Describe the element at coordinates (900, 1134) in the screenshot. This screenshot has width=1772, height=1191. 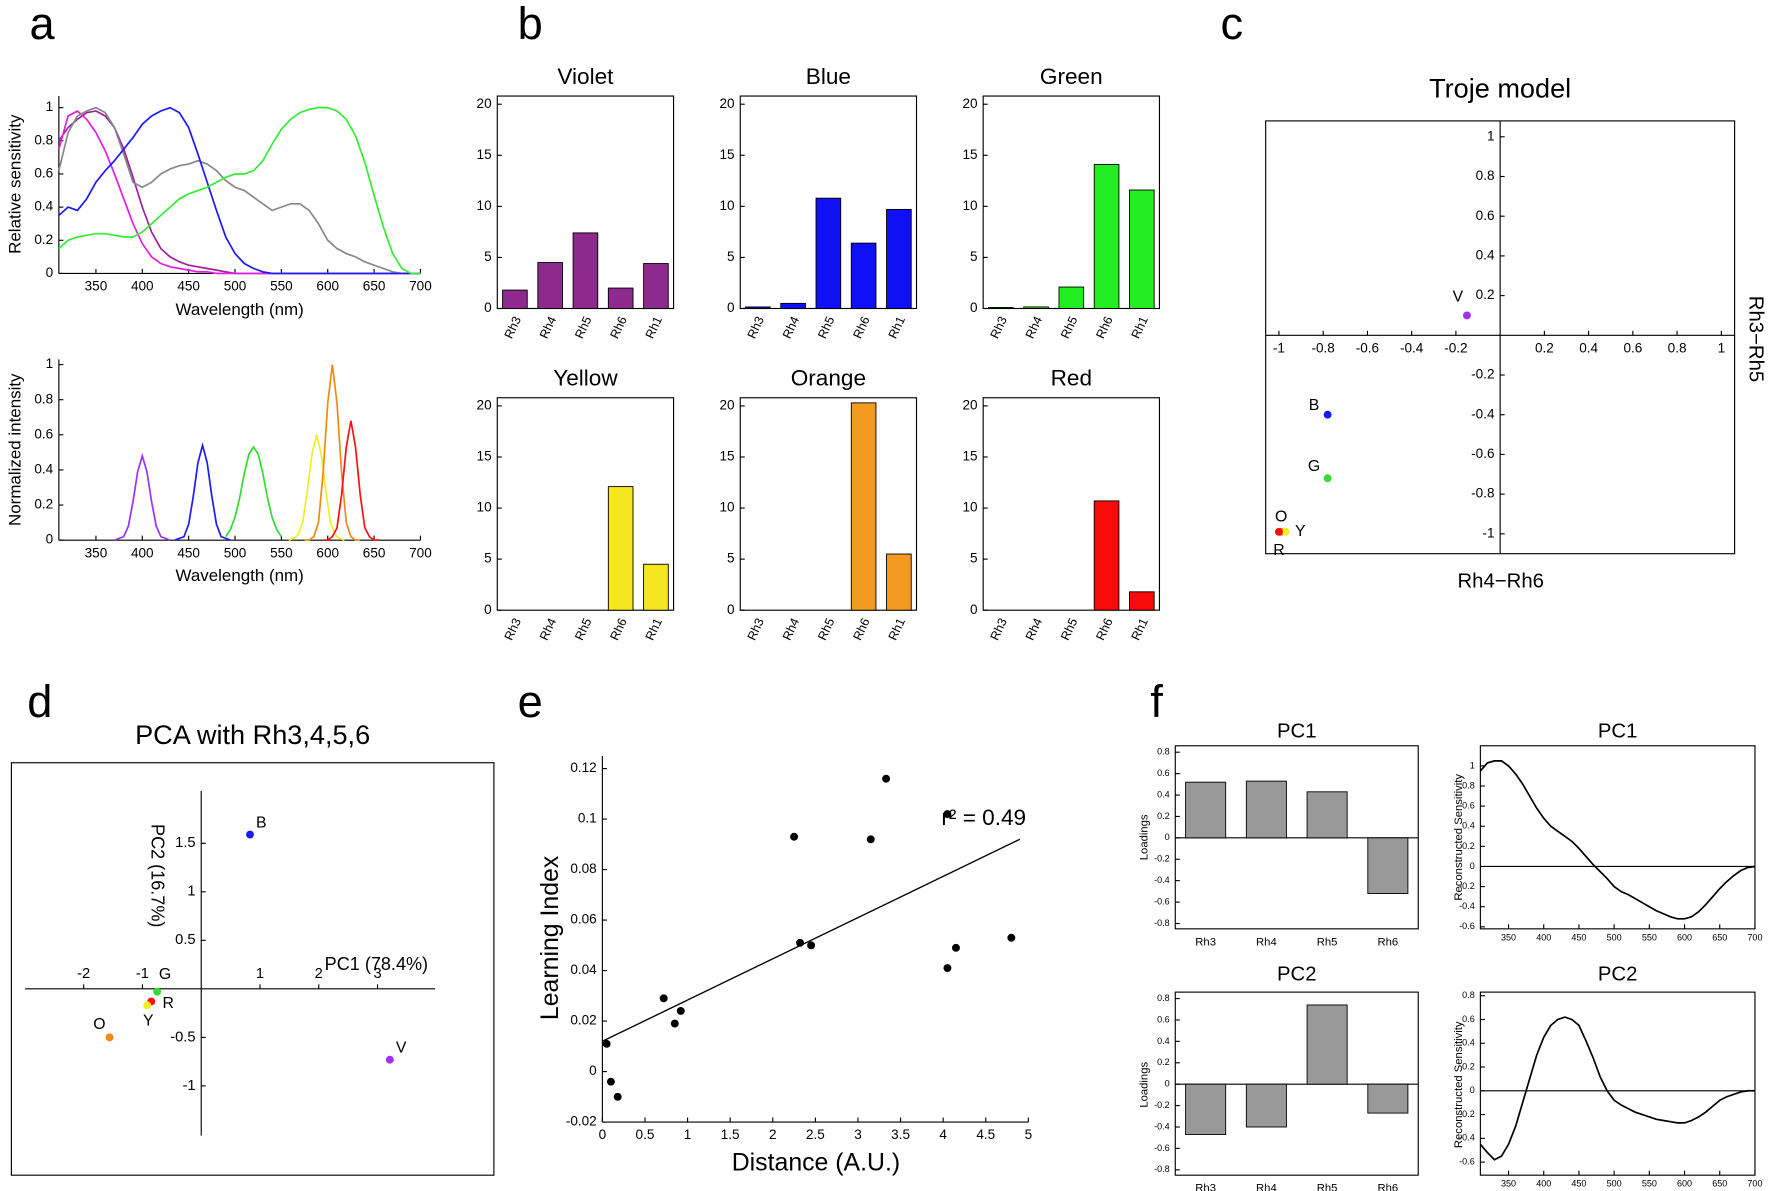
I see `x-tick-label: 3.5` at that location.